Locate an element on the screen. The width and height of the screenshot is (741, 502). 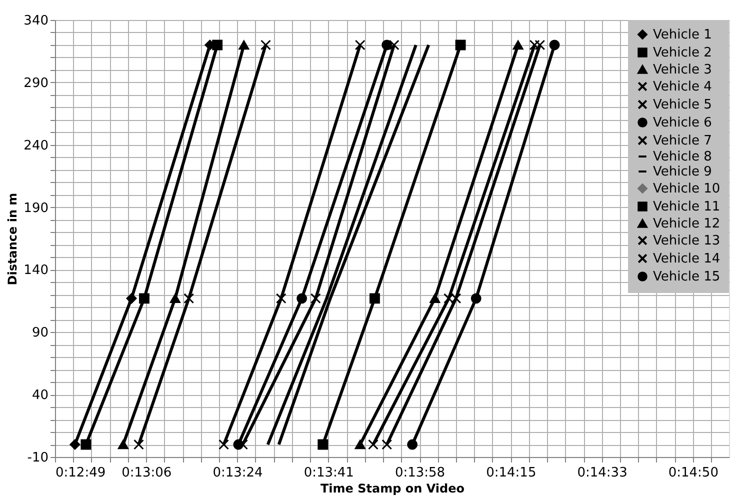
legend-label: Vehicle 4 is located at coordinates (682, 87).